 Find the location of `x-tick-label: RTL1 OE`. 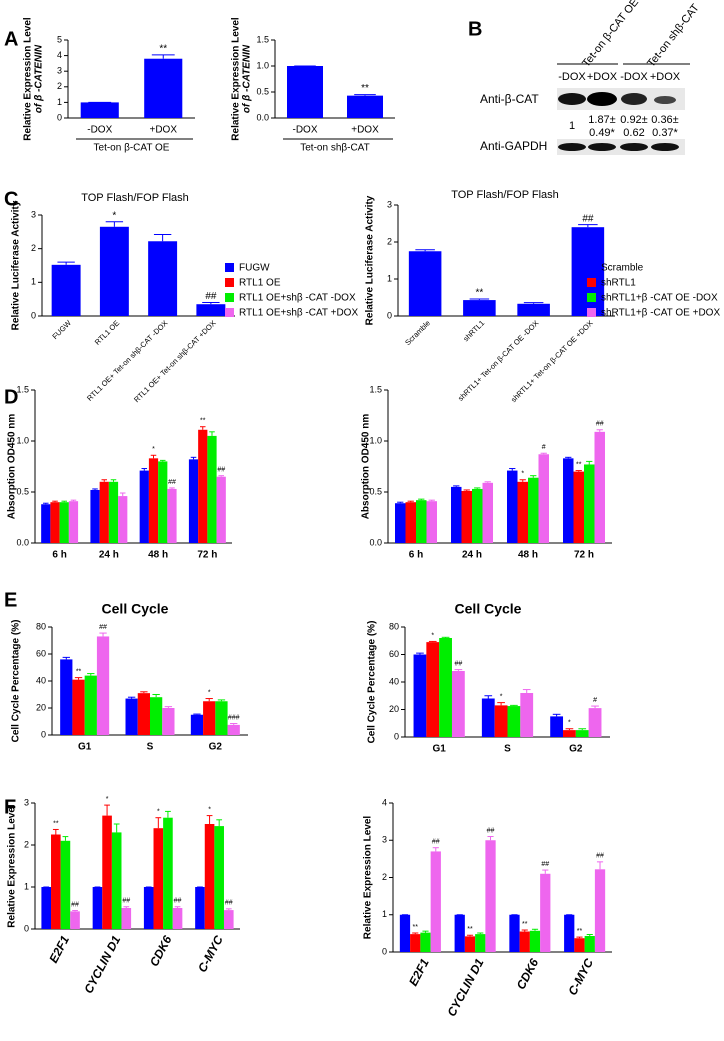

x-tick-label: RTL1 OE is located at coordinates (107, 332).